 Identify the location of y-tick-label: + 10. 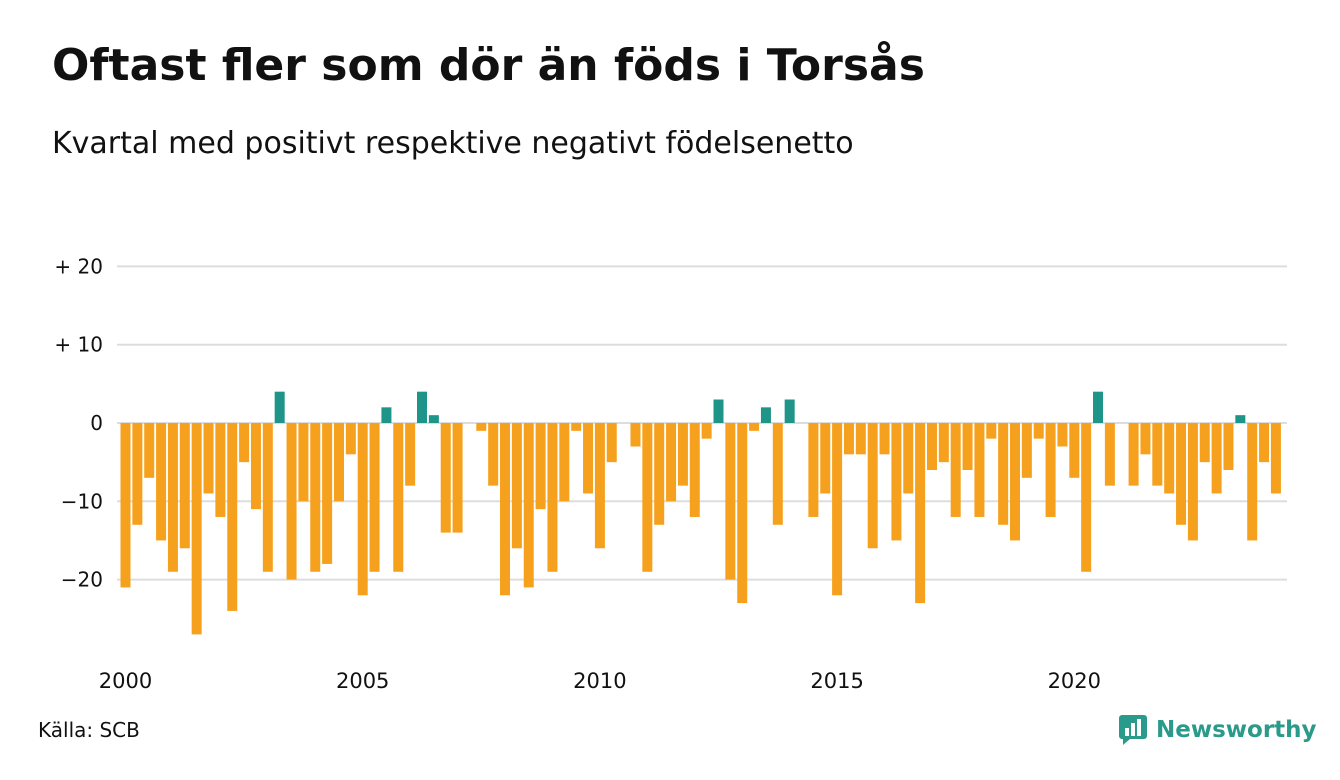
(78, 345).